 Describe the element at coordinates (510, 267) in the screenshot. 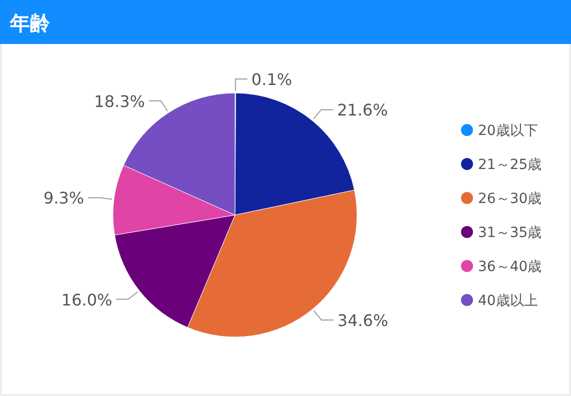

I see `legend-label: 36～40歳` at that location.